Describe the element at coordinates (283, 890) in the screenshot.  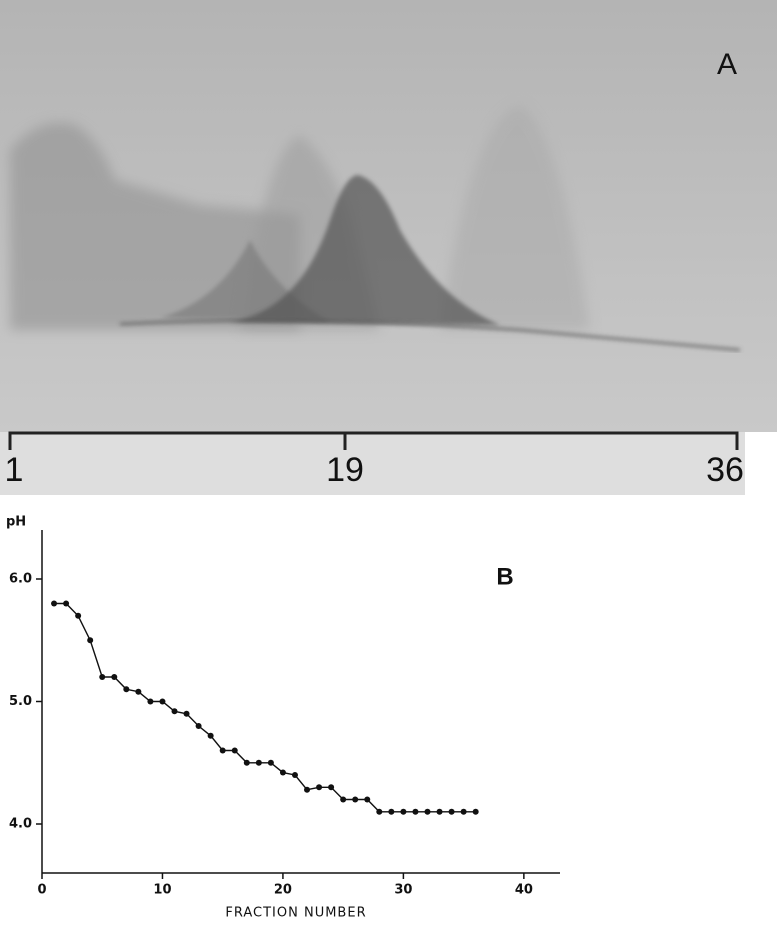
I see `x-tick-label: 20` at that location.